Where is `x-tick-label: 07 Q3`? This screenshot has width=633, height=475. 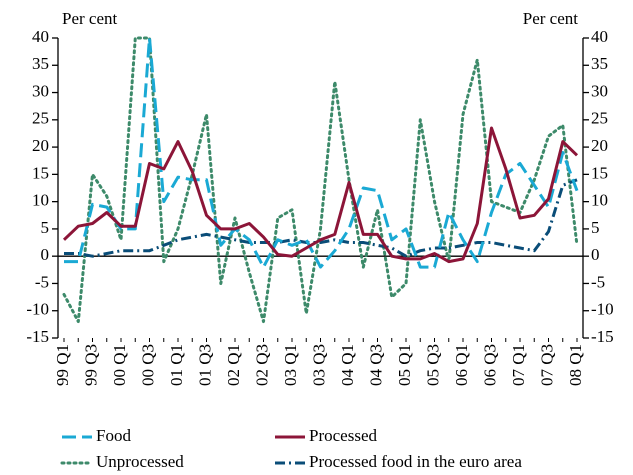
x-tick-label: 07 Q3 is located at coordinates (546, 365).